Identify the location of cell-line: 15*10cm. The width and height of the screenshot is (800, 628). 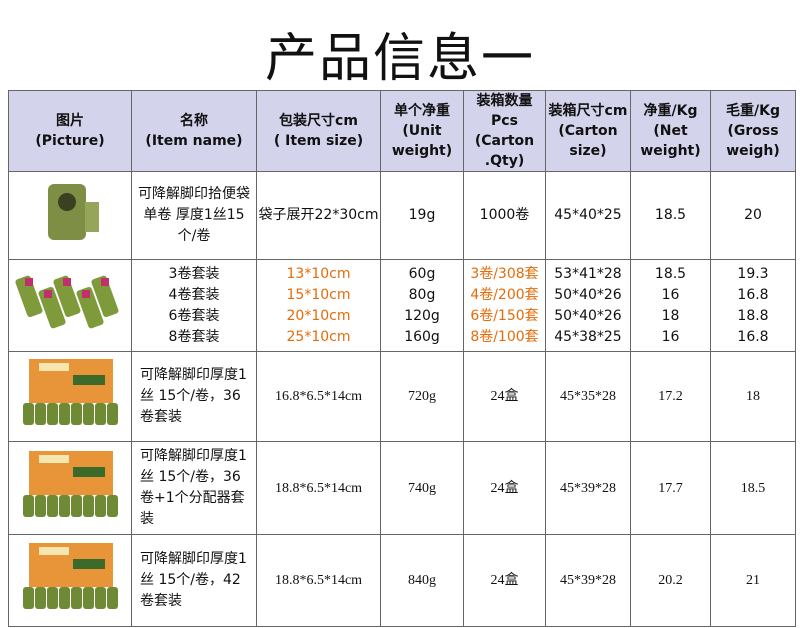
(318, 294).